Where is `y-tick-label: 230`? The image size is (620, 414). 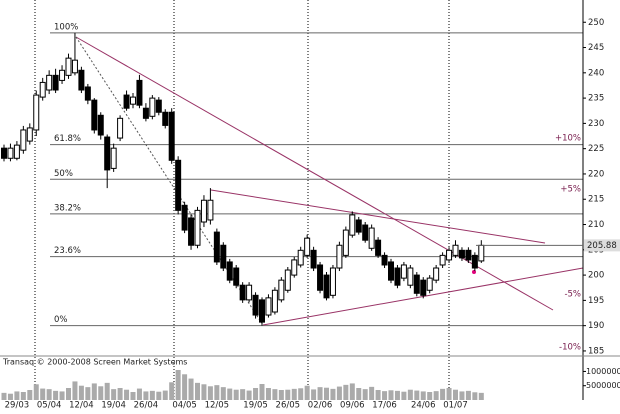 y-tick-label: 230 is located at coordinates (596, 124).